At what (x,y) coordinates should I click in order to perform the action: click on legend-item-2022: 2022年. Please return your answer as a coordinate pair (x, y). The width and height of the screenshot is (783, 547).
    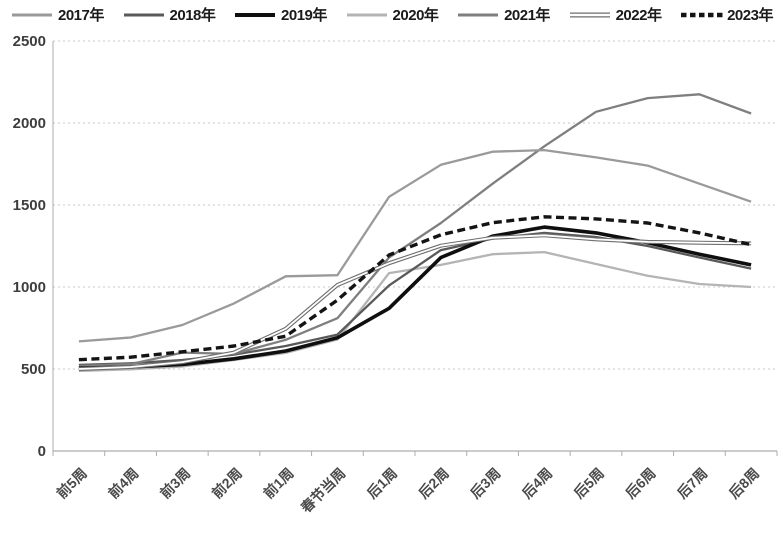
    Looking at the image, I should click on (615, 14).